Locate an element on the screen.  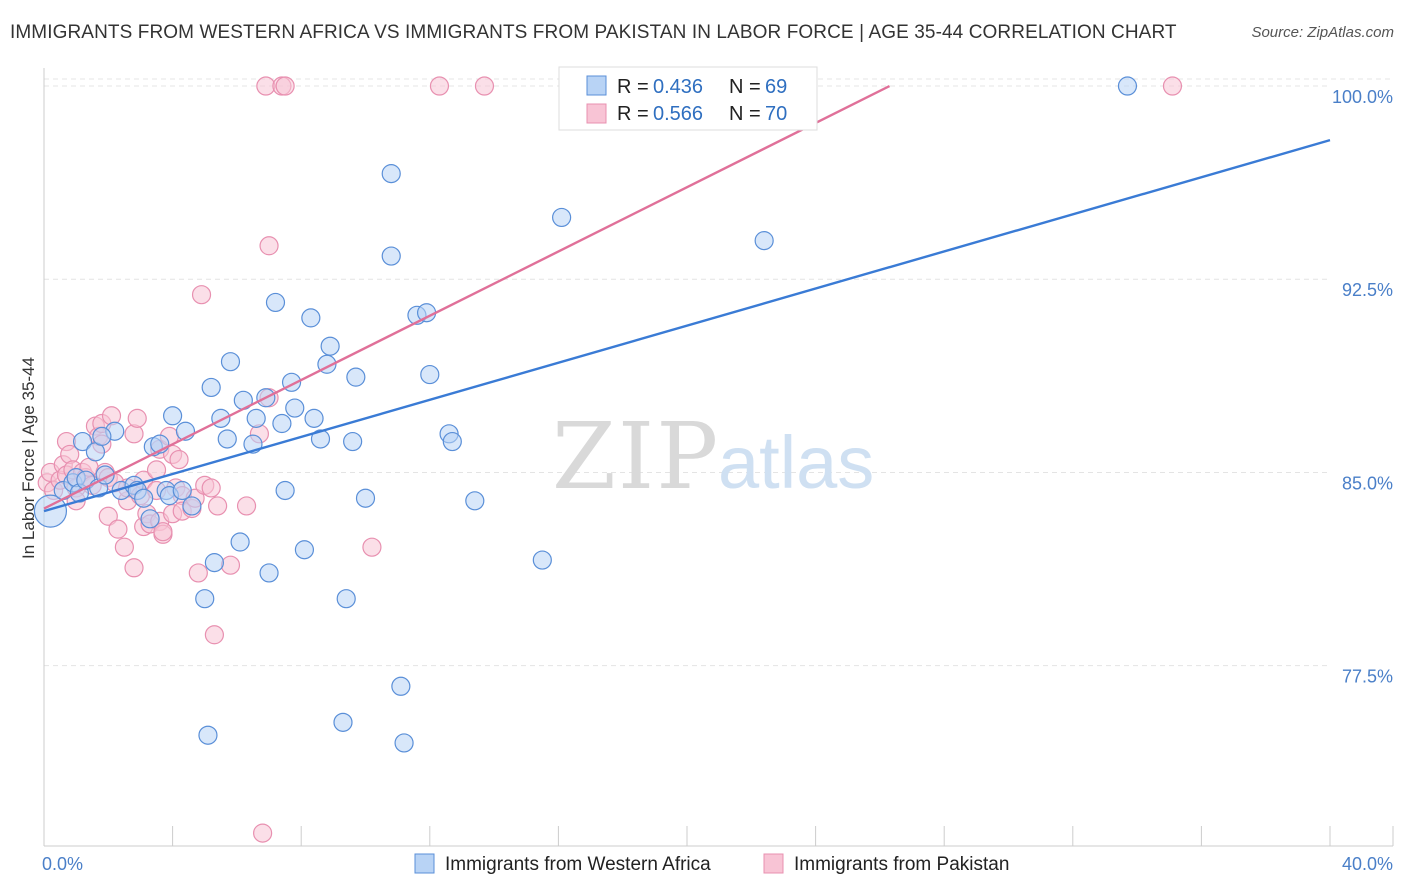
y-tick-label-3: 100.0% is located at coordinates (1362, 97).